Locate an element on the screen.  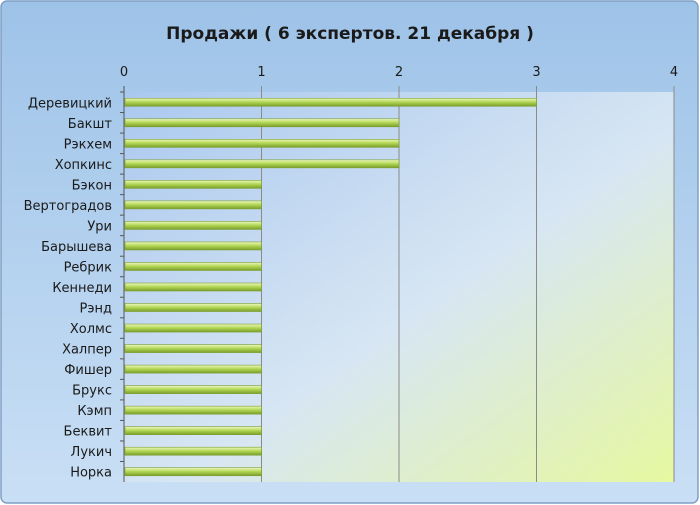
category-label: Беквит is located at coordinates (88, 432).